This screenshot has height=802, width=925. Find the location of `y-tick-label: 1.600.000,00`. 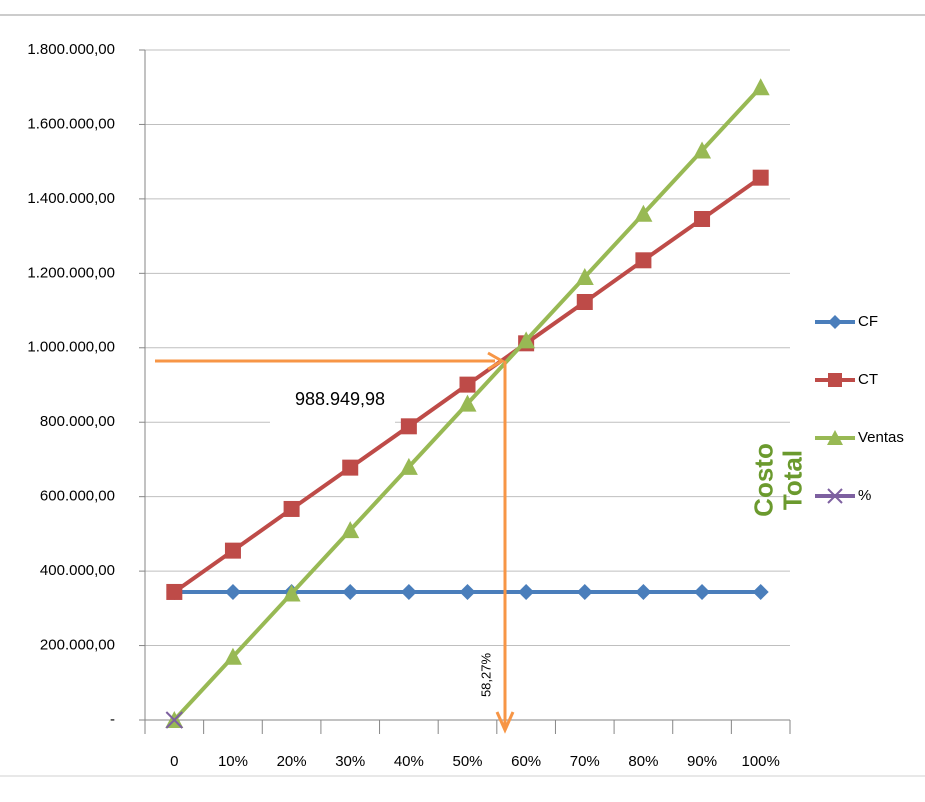

y-tick-label: 1.600.000,00 is located at coordinates (71, 123).